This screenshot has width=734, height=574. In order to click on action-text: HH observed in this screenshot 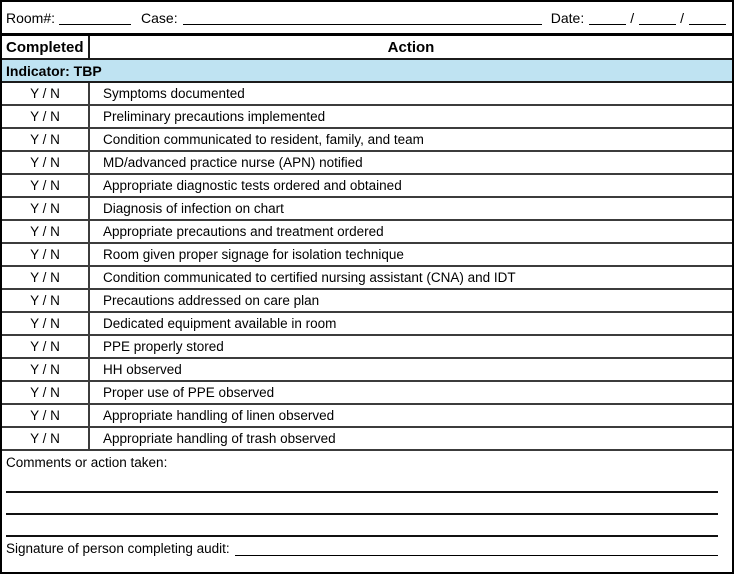, I will do `click(142, 369)`.